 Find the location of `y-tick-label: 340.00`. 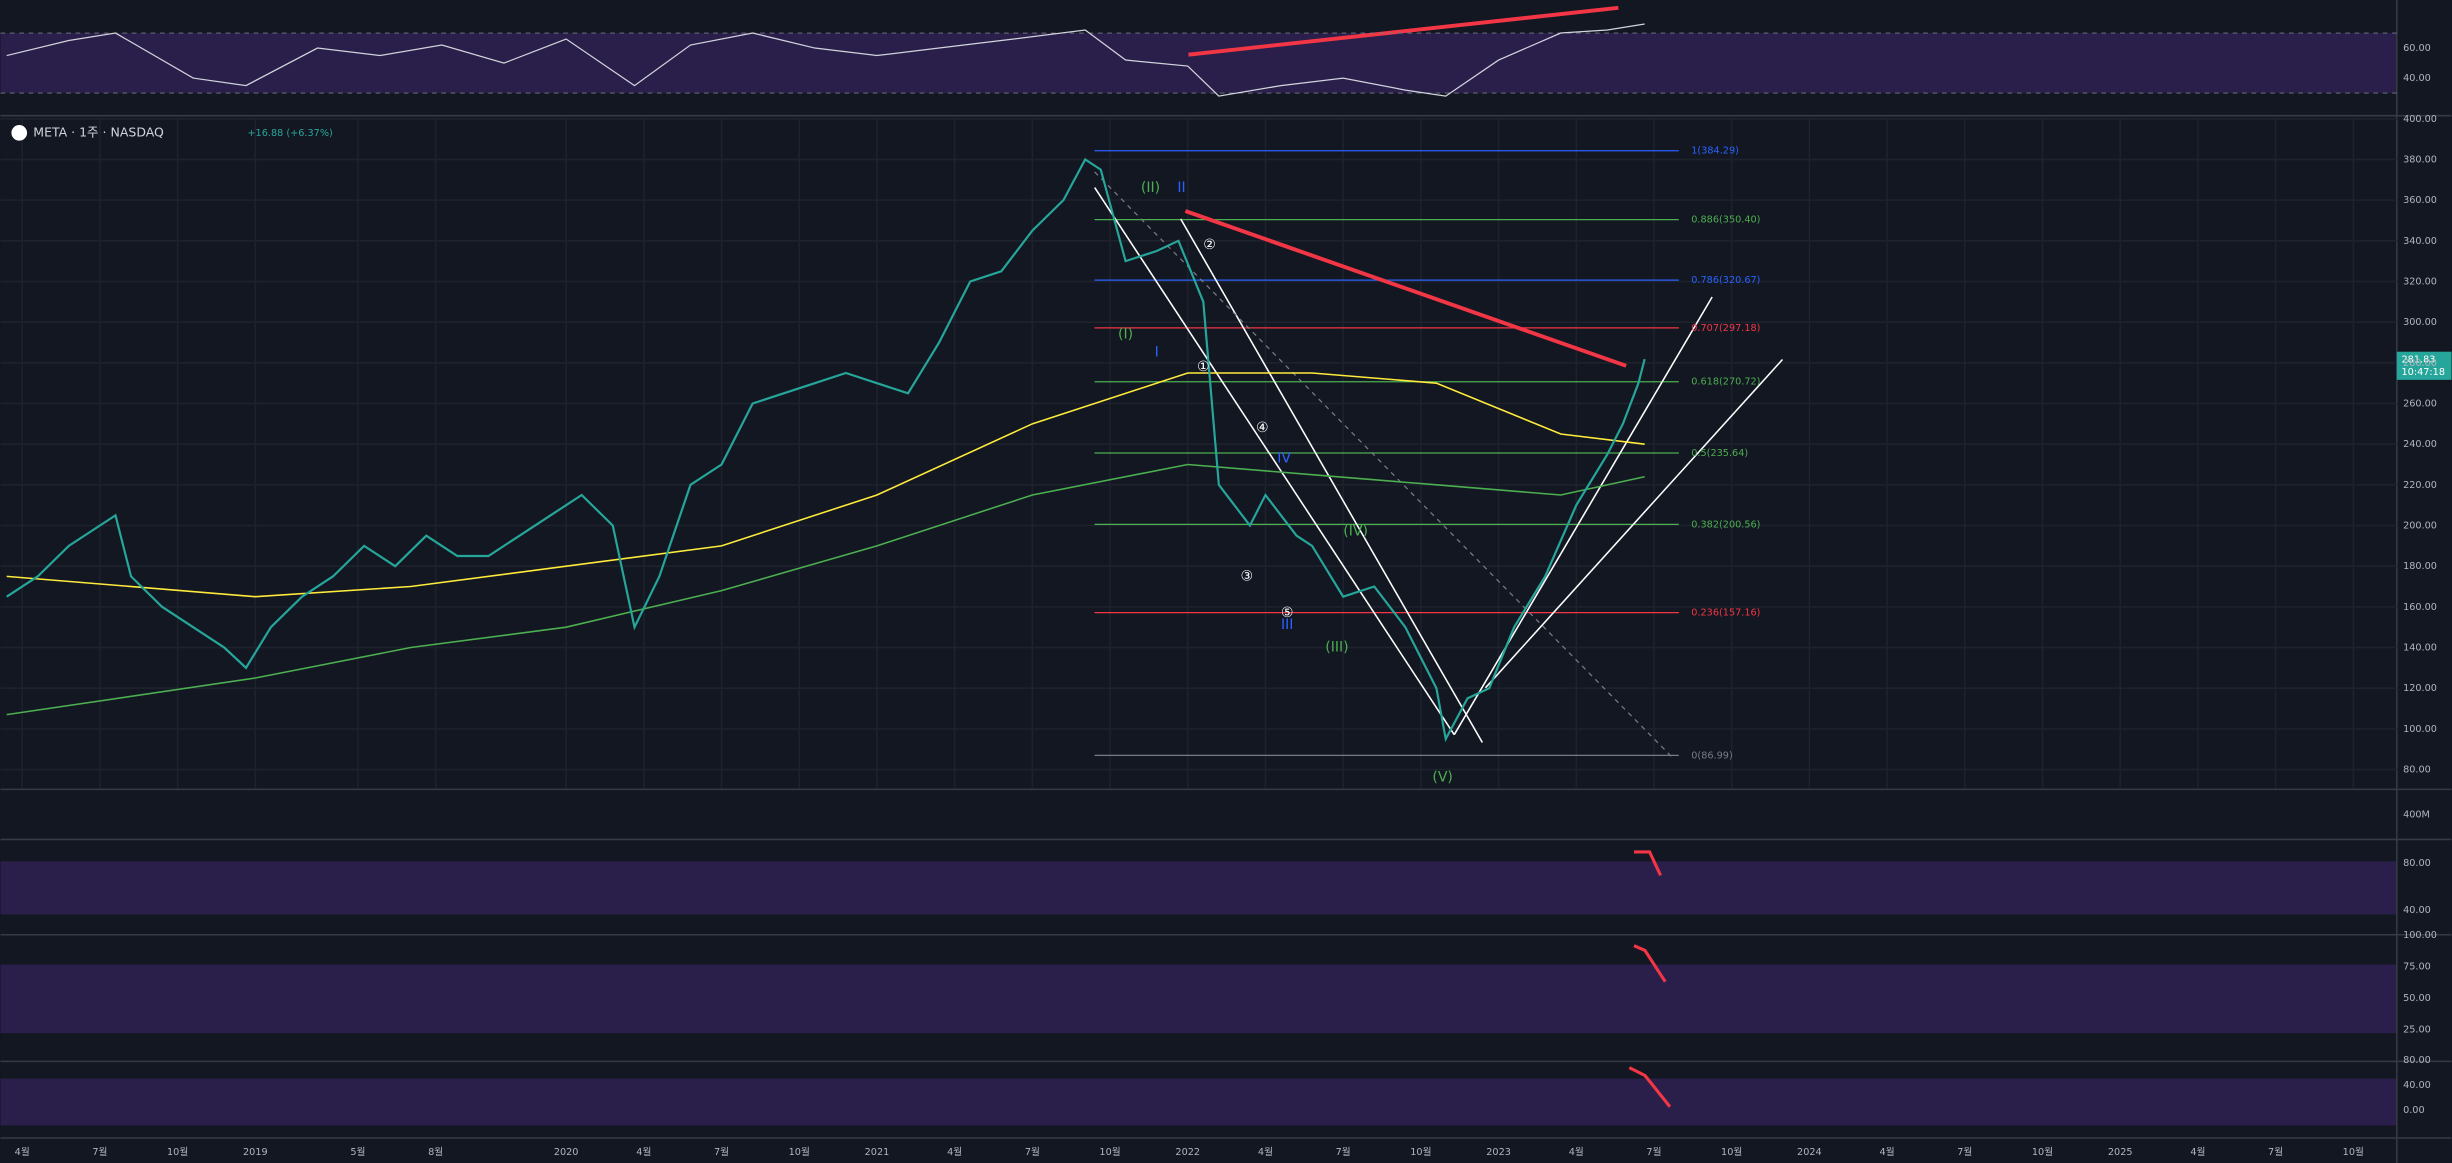

y-tick-label: 340.00 is located at coordinates (2420, 241).